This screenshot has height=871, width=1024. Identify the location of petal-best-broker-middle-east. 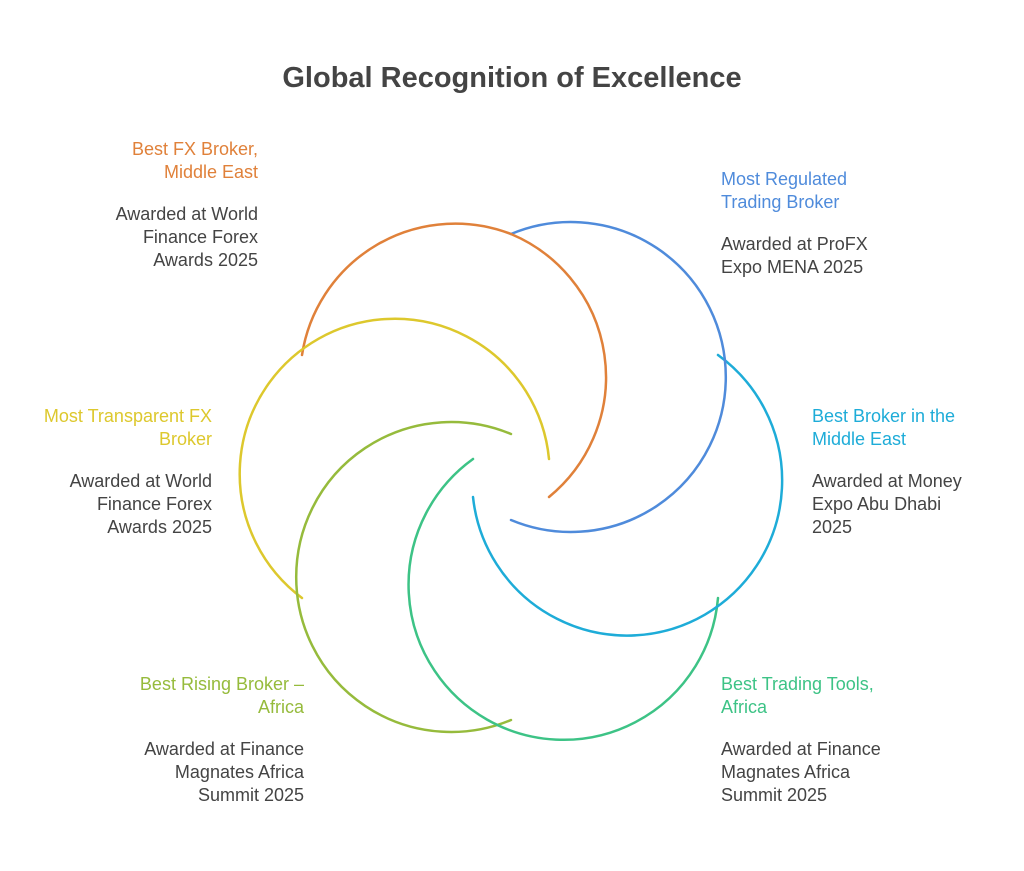
(627, 495).